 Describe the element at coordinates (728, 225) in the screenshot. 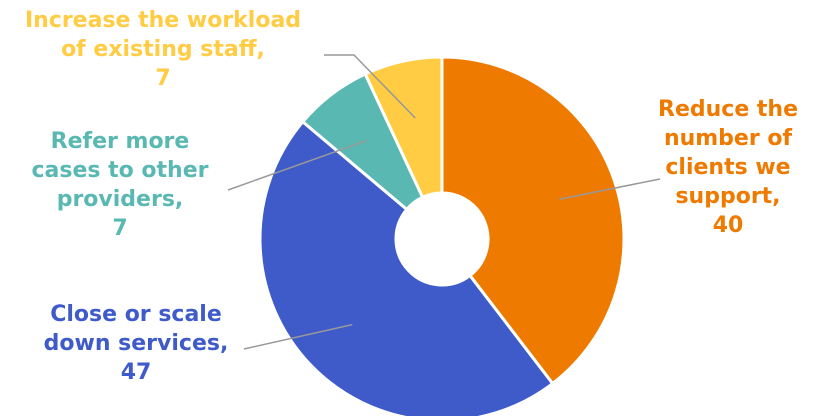

I see `slice-value-label: 40` at that location.